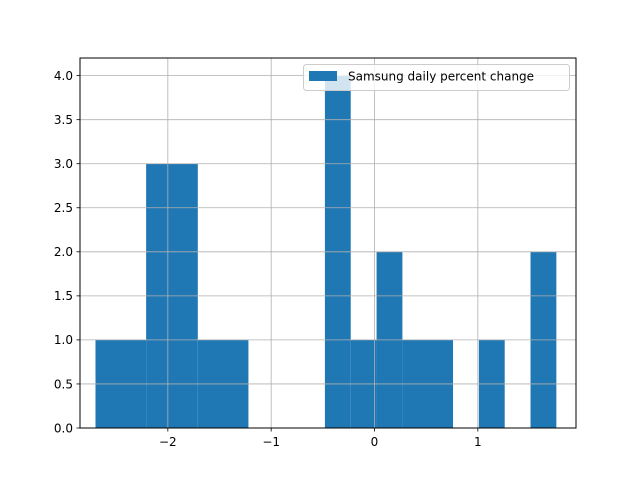  I want to click on y-tick-label: 2.0, so click(63, 252).